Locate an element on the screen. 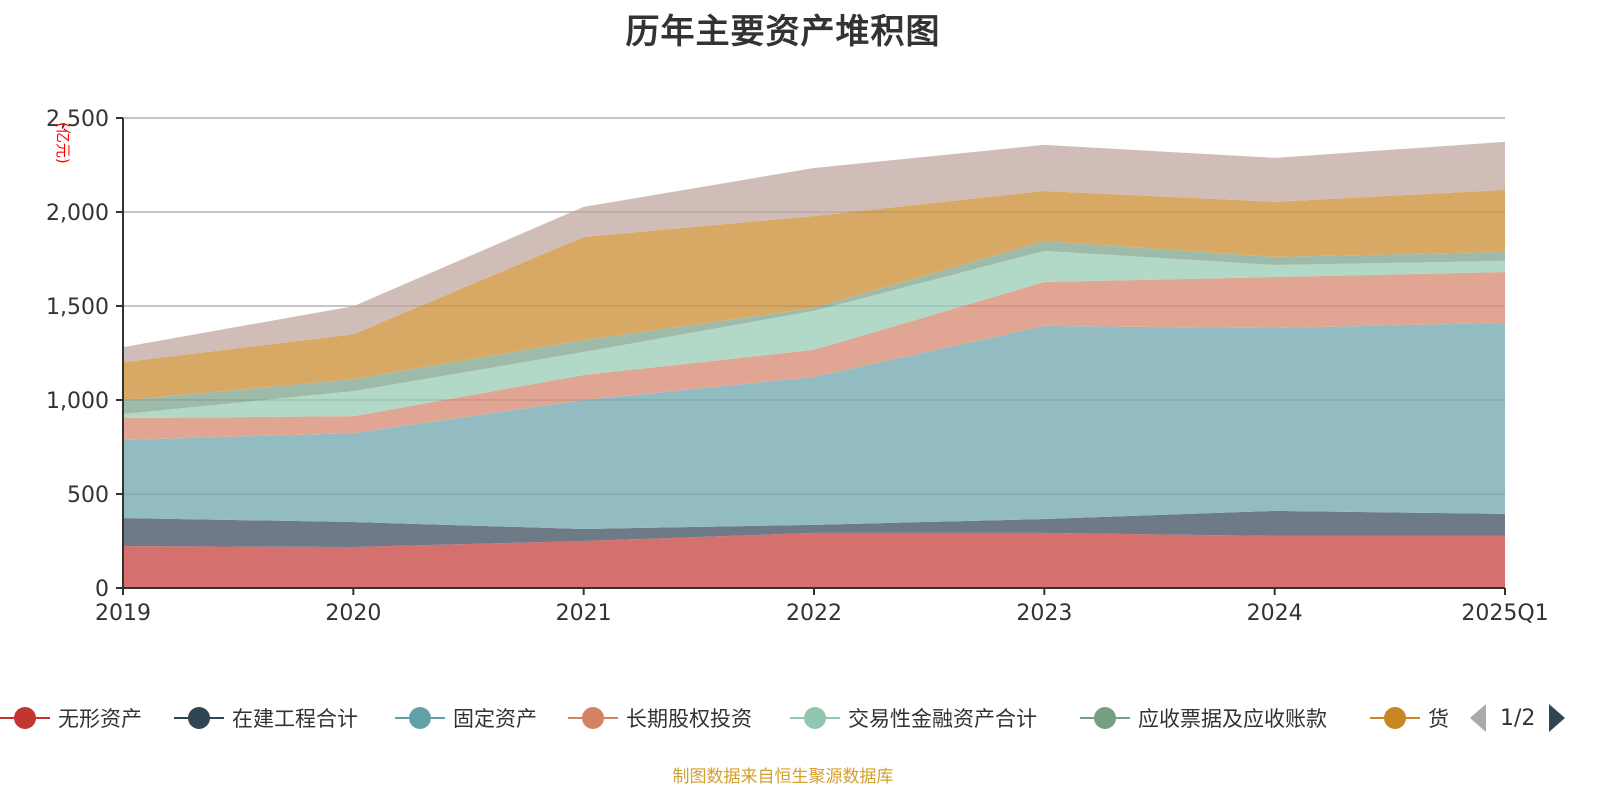 This screenshot has width=1600, height=800. legend-prev-page-icon is located at coordinates (1478, 718).